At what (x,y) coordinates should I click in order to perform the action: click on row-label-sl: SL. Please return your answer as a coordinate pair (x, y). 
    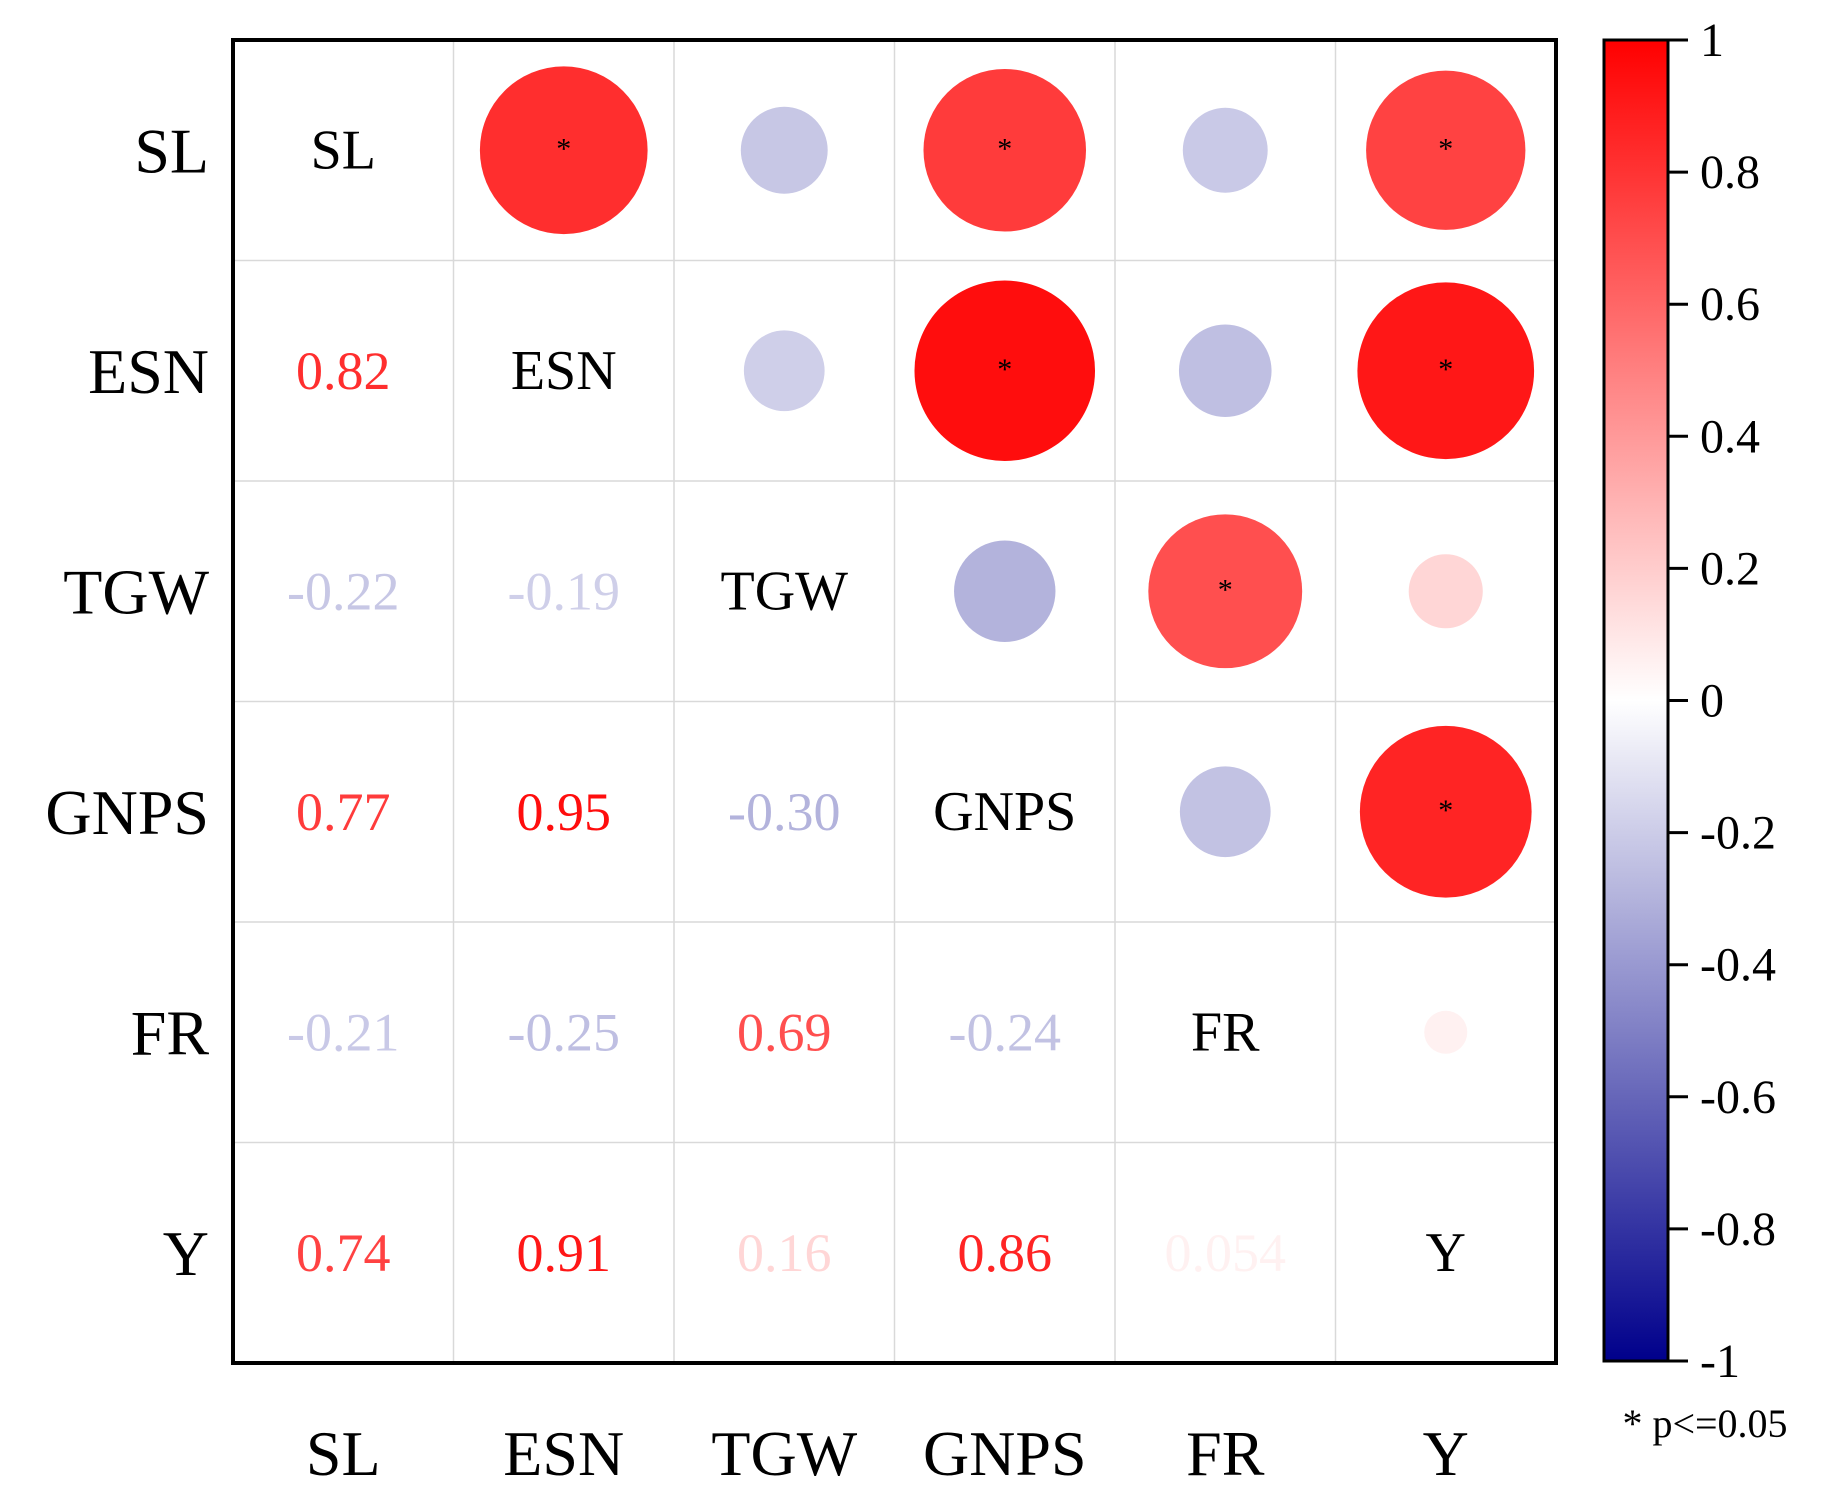
    Looking at the image, I should click on (171, 150).